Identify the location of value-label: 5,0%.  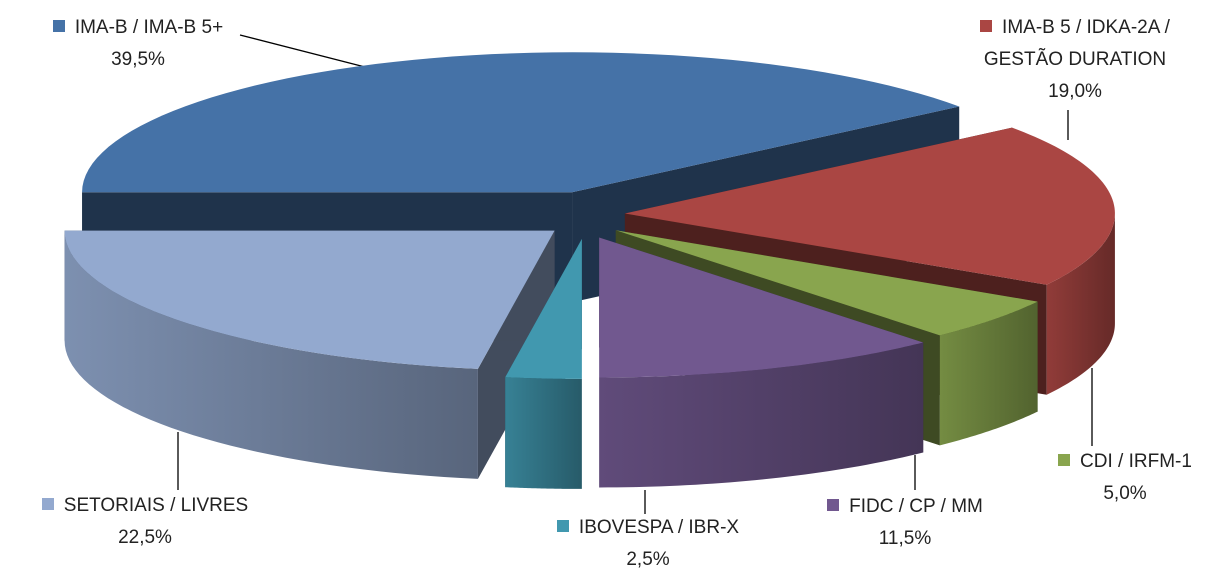
(1125, 493).